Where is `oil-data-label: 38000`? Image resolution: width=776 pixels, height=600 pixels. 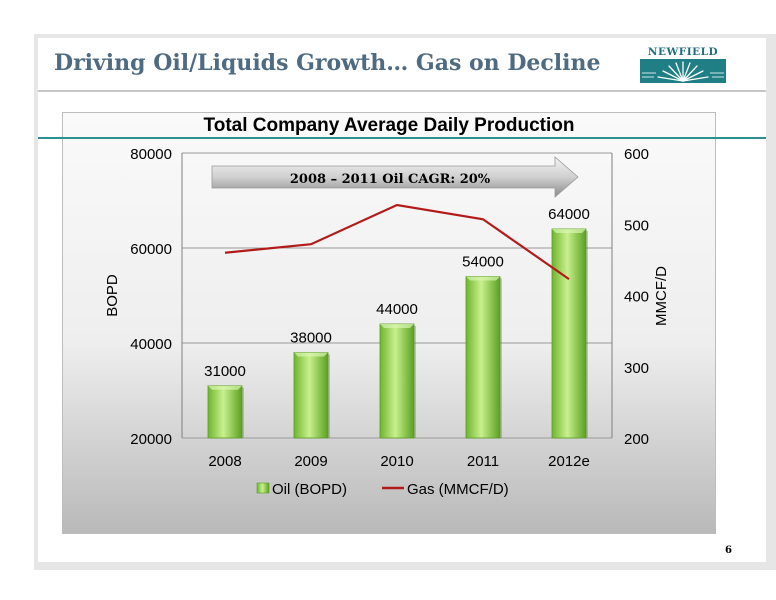 oil-data-label: 38000 is located at coordinates (311, 338).